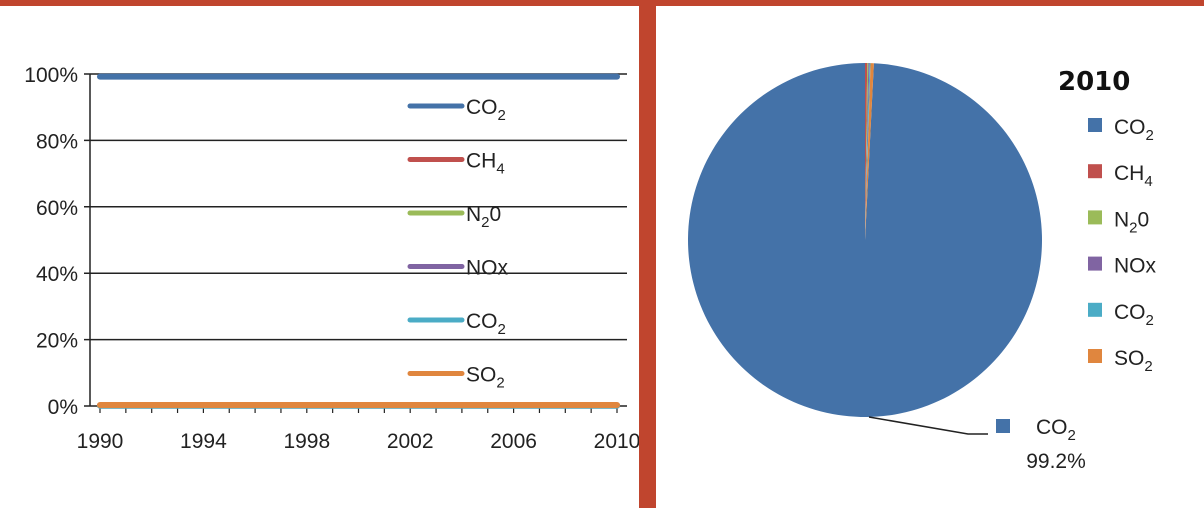 The width and height of the screenshot is (1204, 508). What do you see at coordinates (410, 441) in the screenshot?
I see `x-tick-label: 2002` at bounding box center [410, 441].